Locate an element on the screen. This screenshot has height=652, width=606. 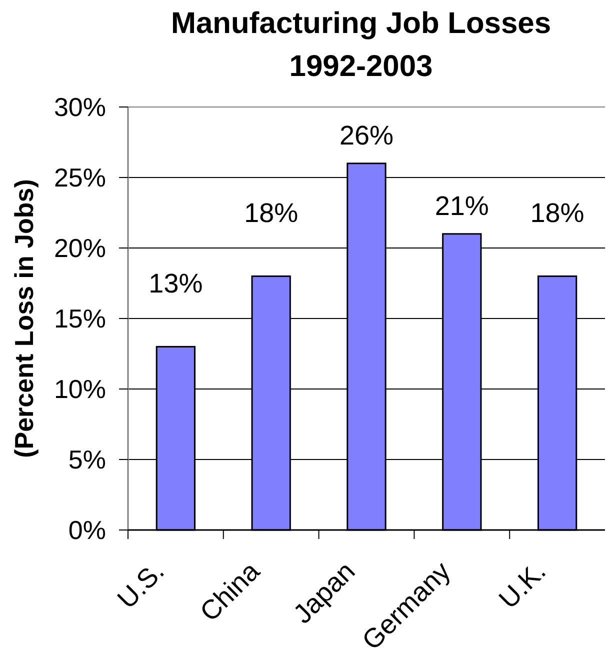
y-tick-label: 25% is located at coordinates (80, 177).